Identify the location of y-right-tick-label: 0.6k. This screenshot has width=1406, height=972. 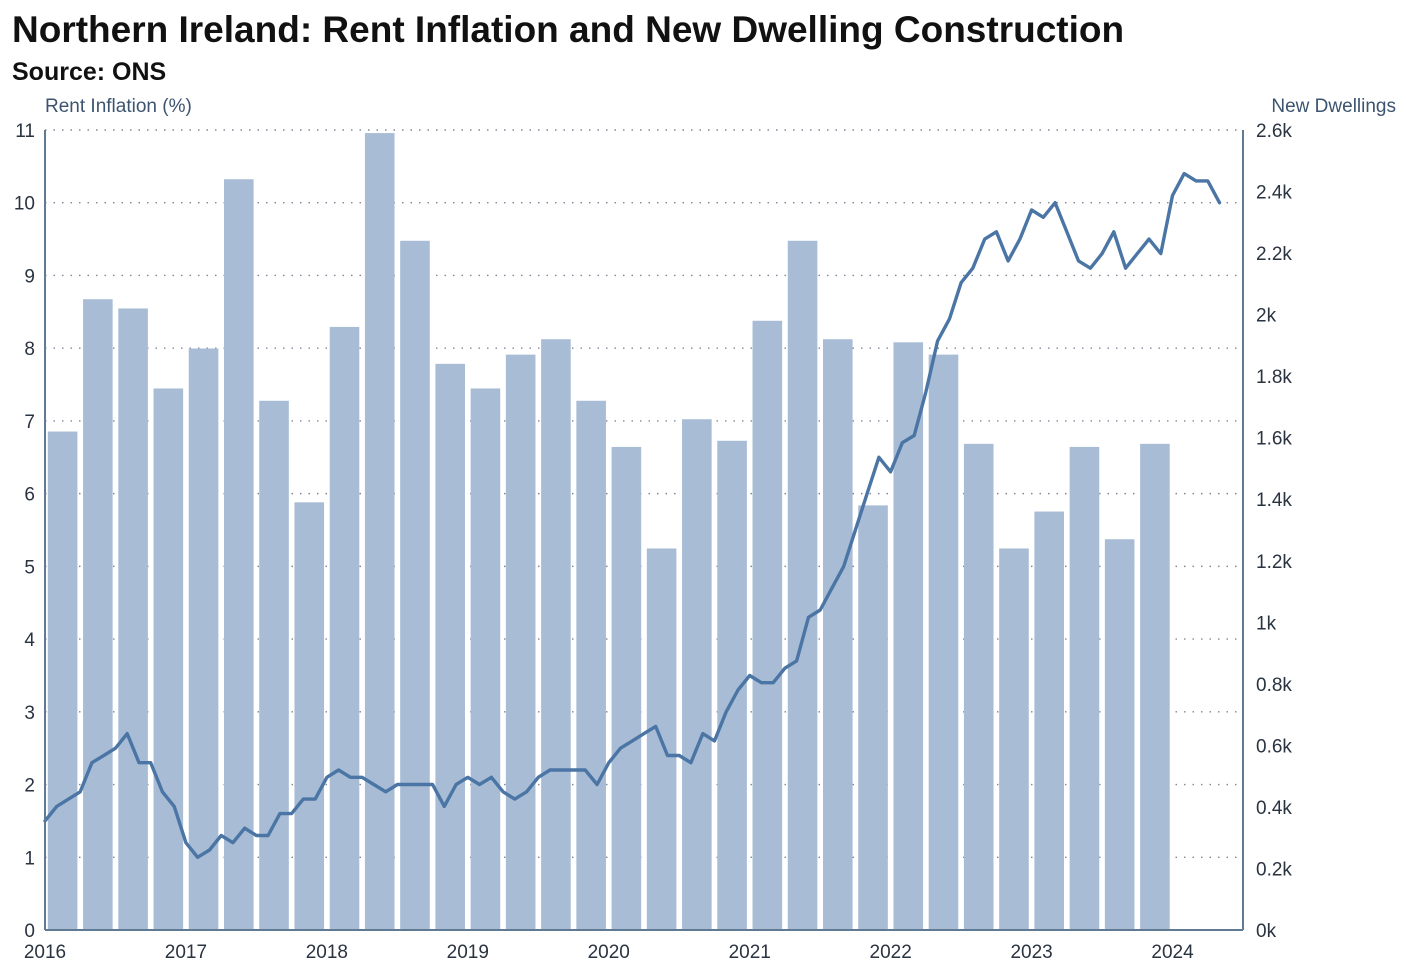
(1274, 746).